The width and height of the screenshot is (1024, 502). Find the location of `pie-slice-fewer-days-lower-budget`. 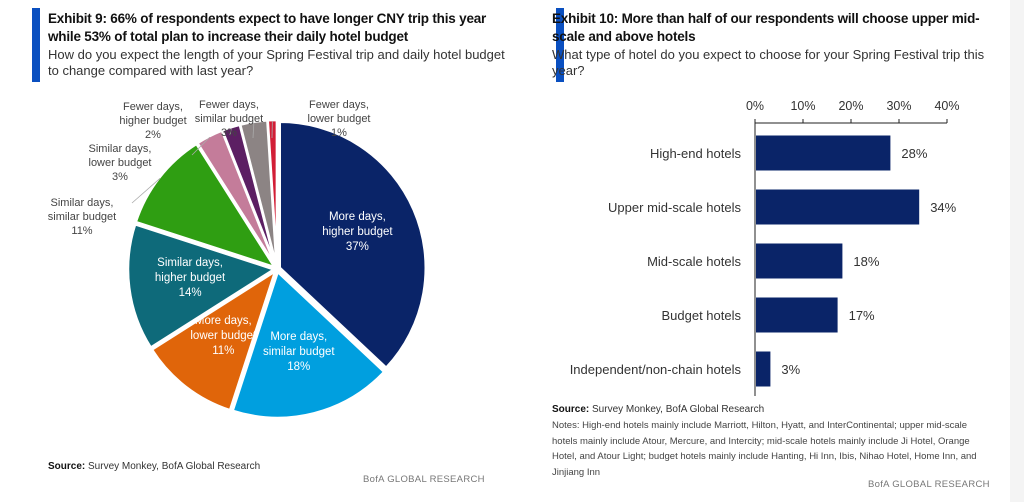

pie-slice-fewer-days-lower-budget is located at coordinates (272, 192).